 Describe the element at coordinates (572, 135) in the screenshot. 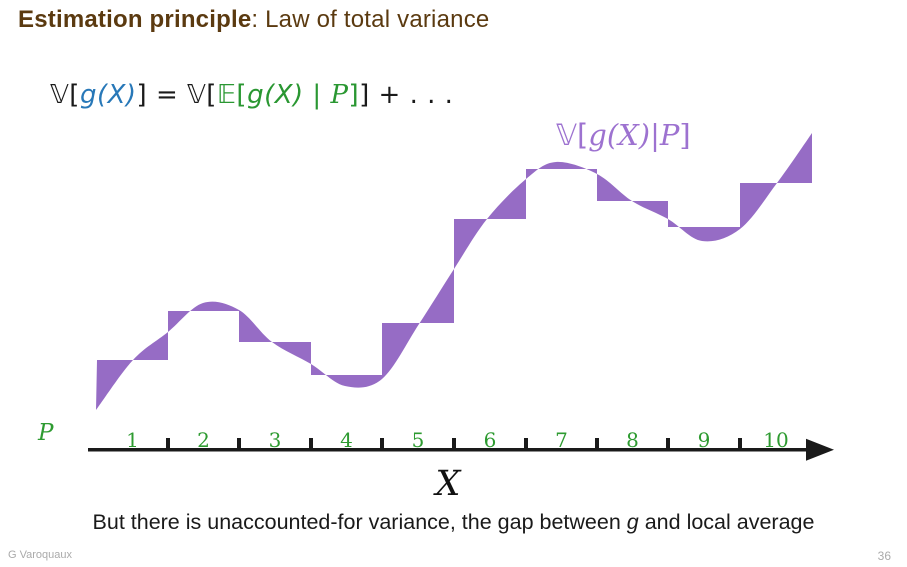

I see `label-v-open: 𝕍[` at that location.